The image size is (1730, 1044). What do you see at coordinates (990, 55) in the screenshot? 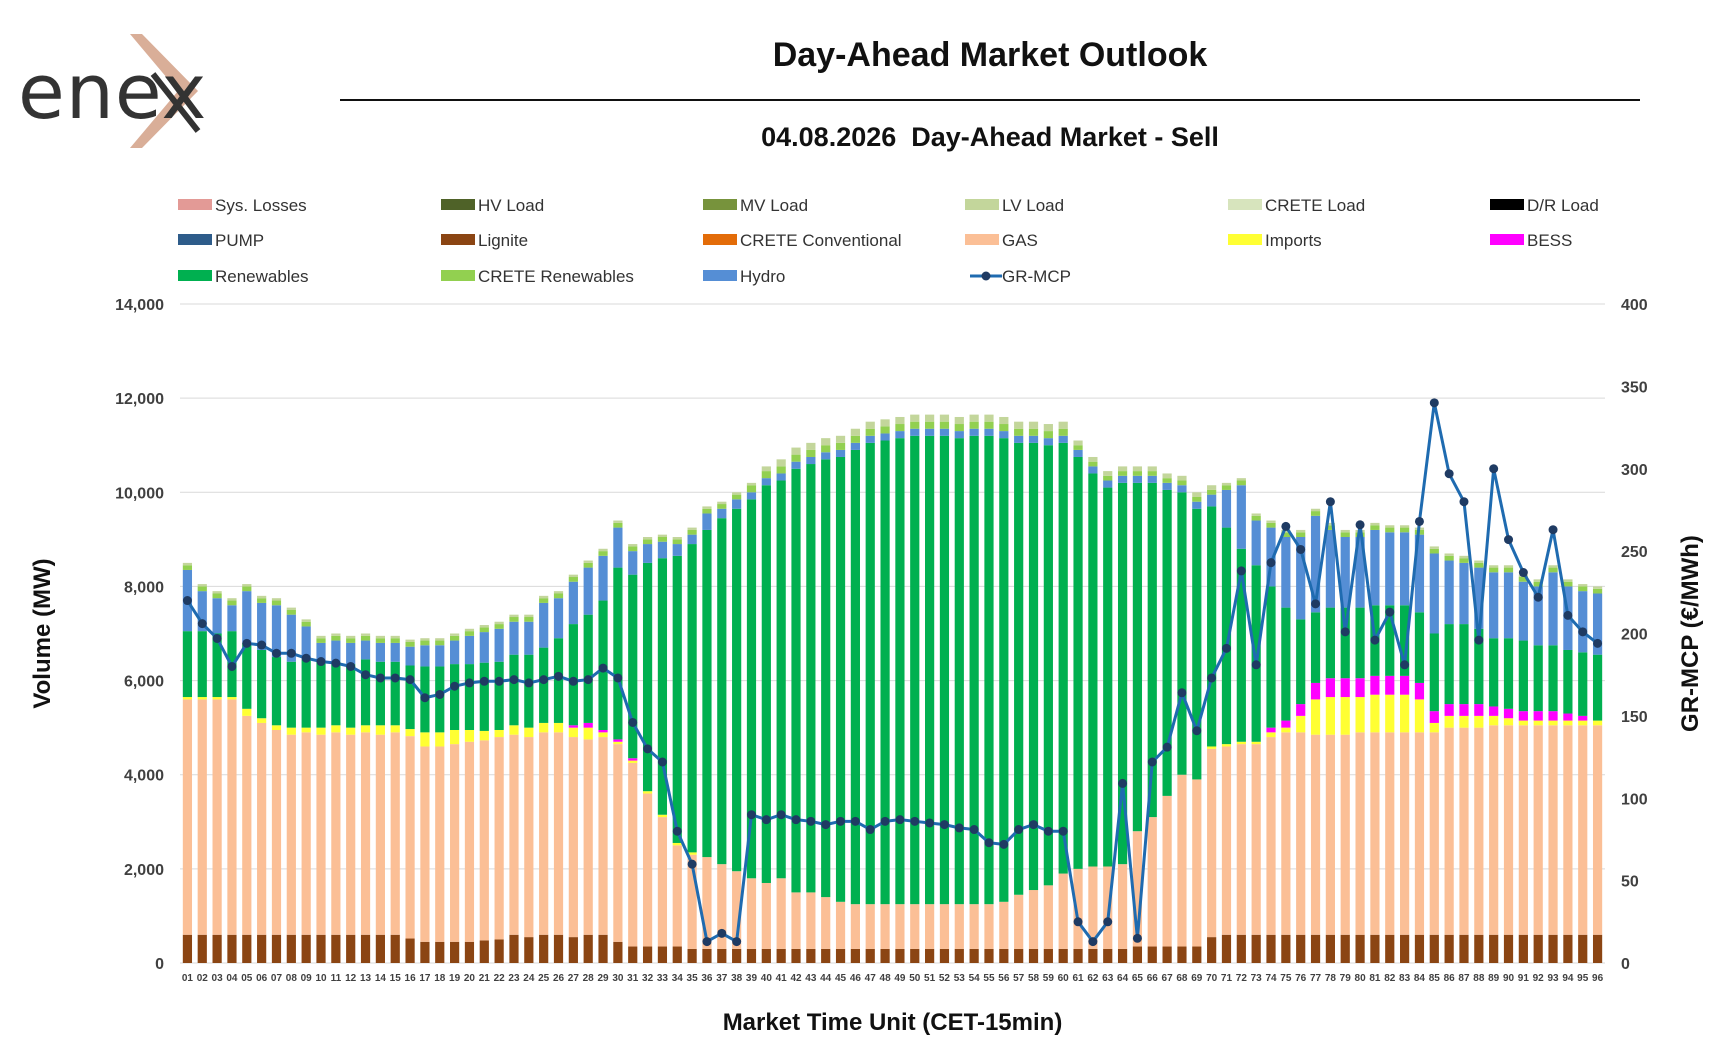
I see `page-title: Day-Ahead Market Outlook` at bounding box center [990, 55].